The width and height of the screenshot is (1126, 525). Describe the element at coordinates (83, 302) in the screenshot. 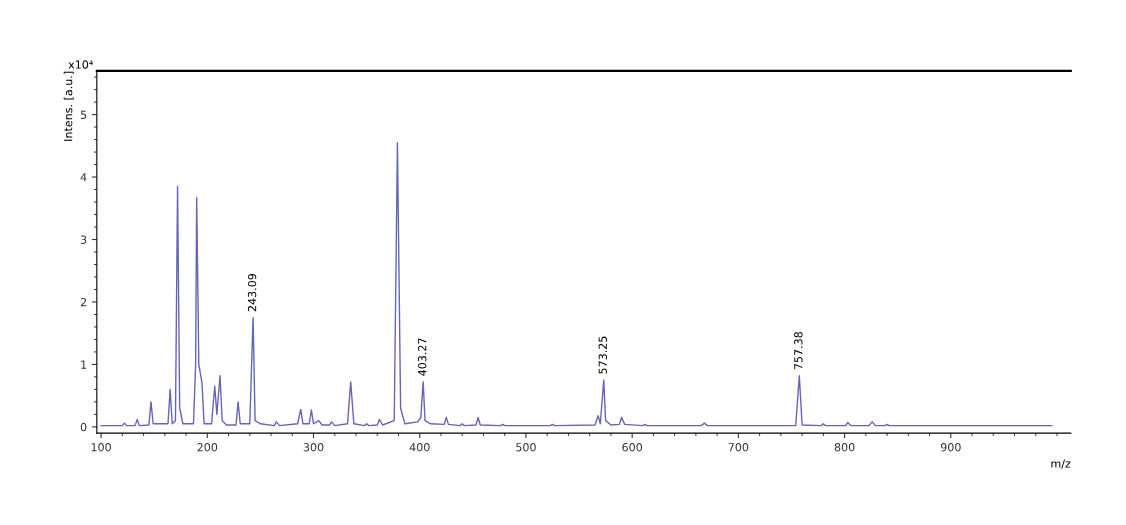

I see `y-tick-label: 2` at that location.